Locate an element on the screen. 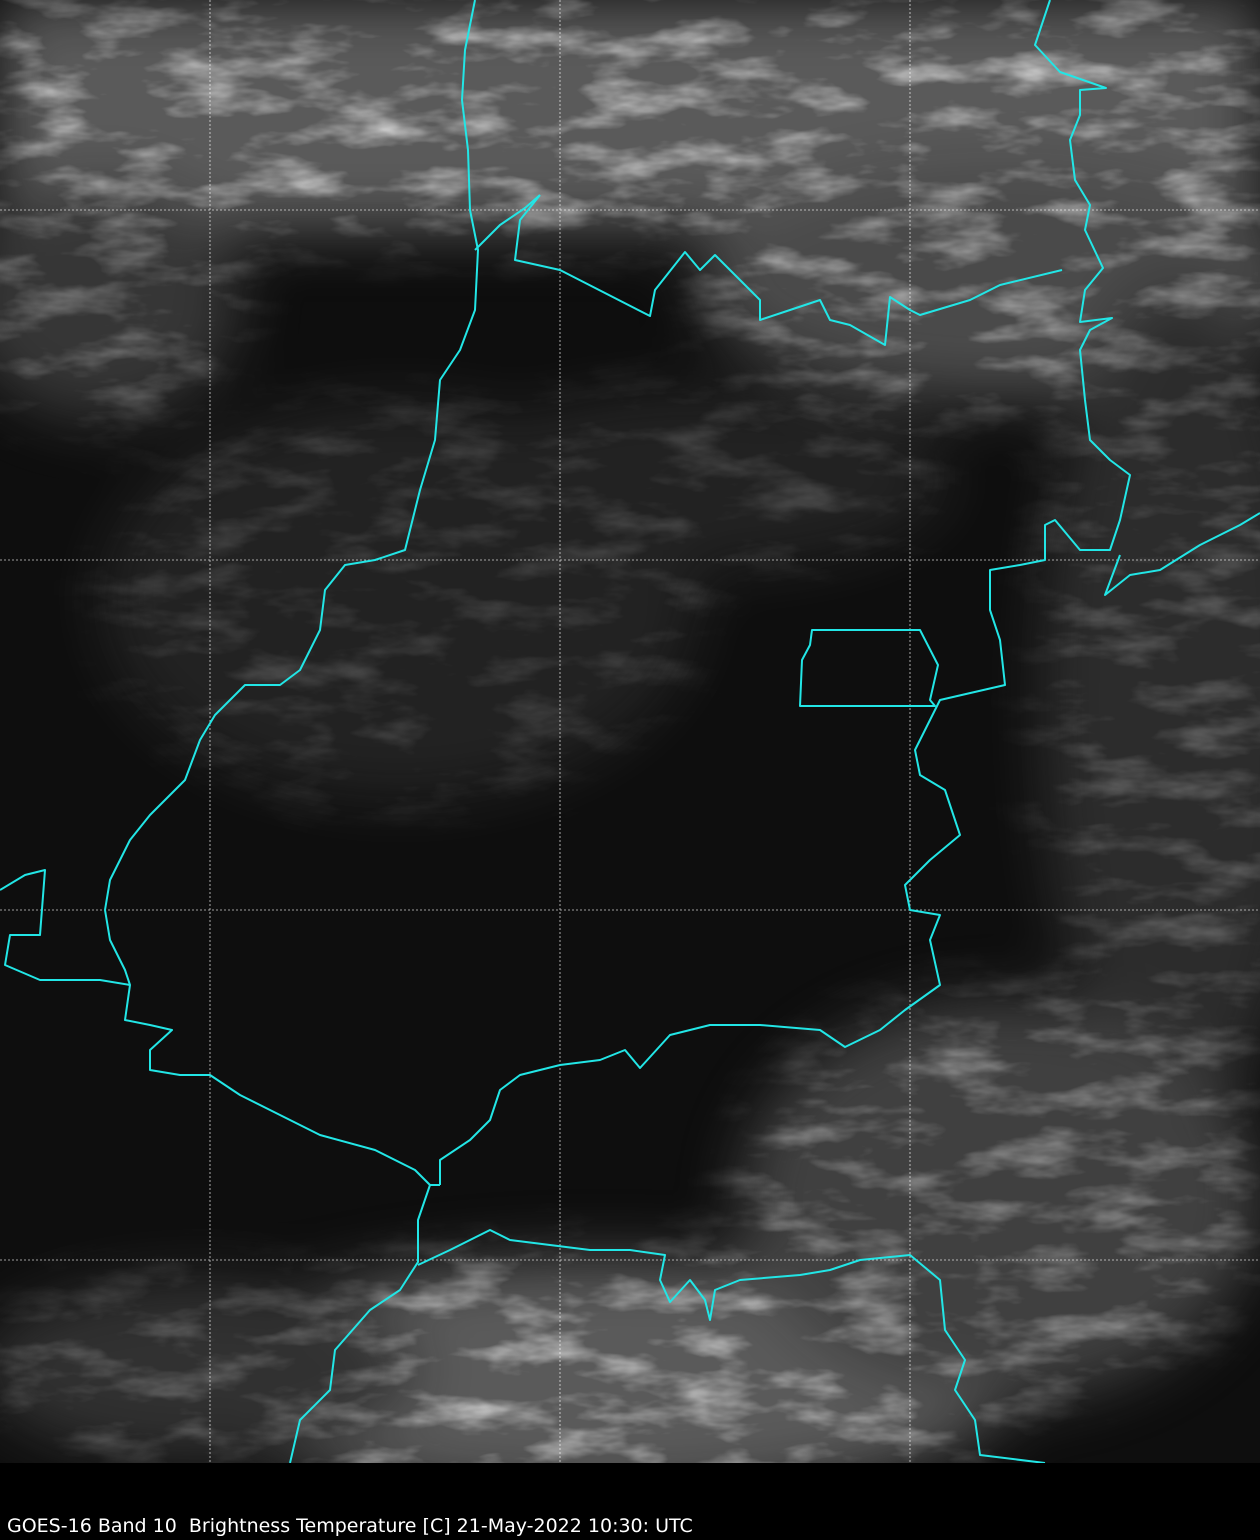  border-far-west is located at coordinates (65, 927).